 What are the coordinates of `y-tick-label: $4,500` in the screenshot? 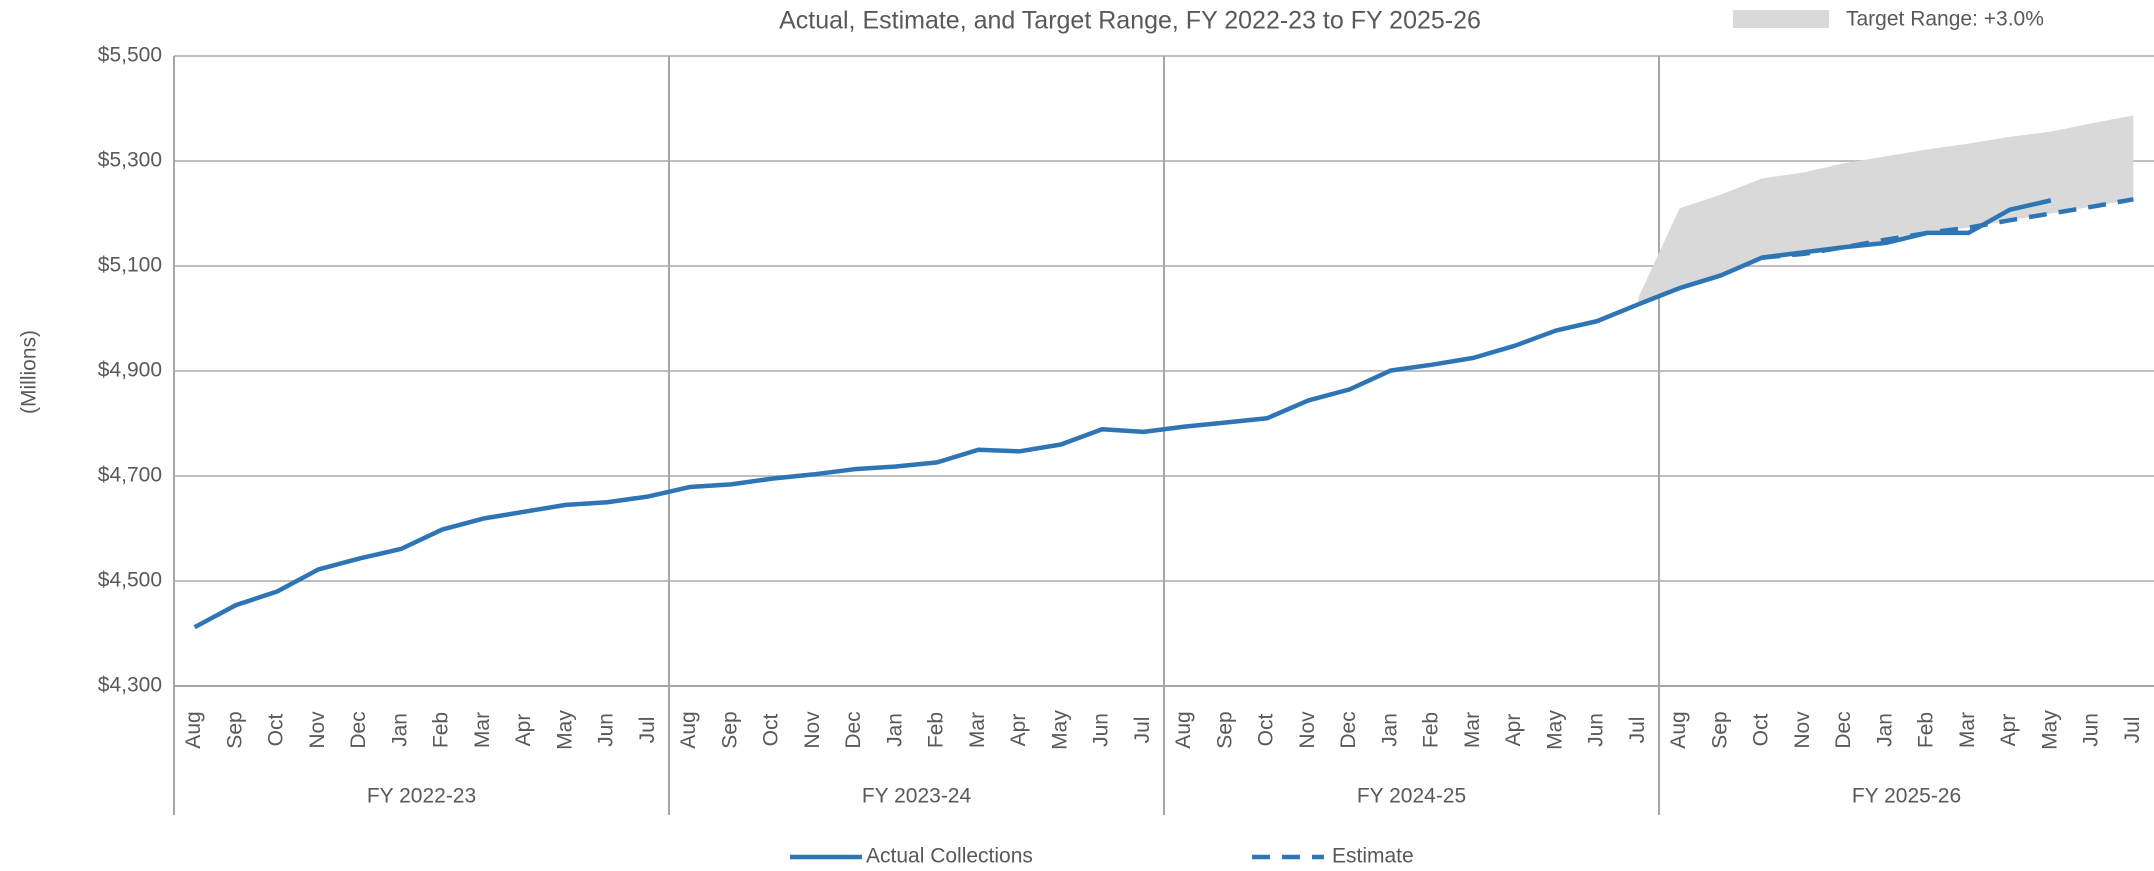 It's located at (130, 580).